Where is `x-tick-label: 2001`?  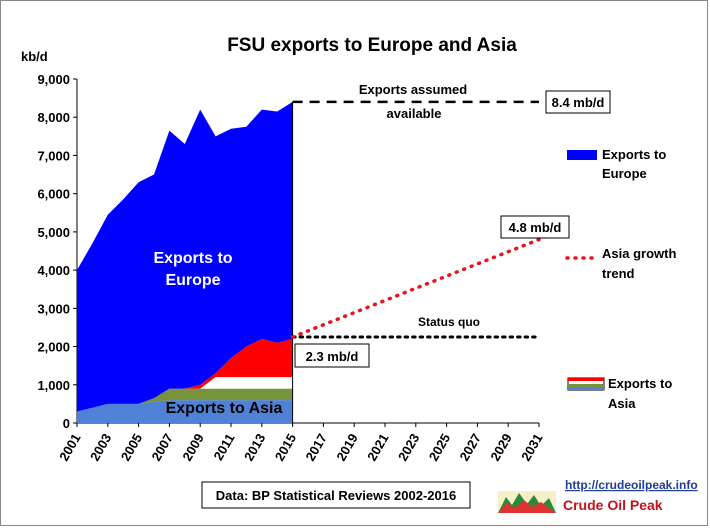
x-tick-label: 2001 is located at coordinates (69, 447).